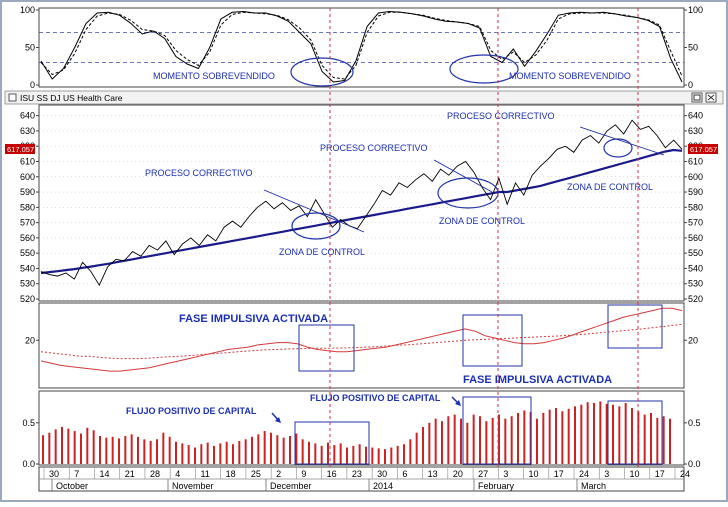 The height and width of the screenshot is (507, 728). Describe the element at coordinates (12, 97) in the screenshot. I see `chart-window-icon` at that location.